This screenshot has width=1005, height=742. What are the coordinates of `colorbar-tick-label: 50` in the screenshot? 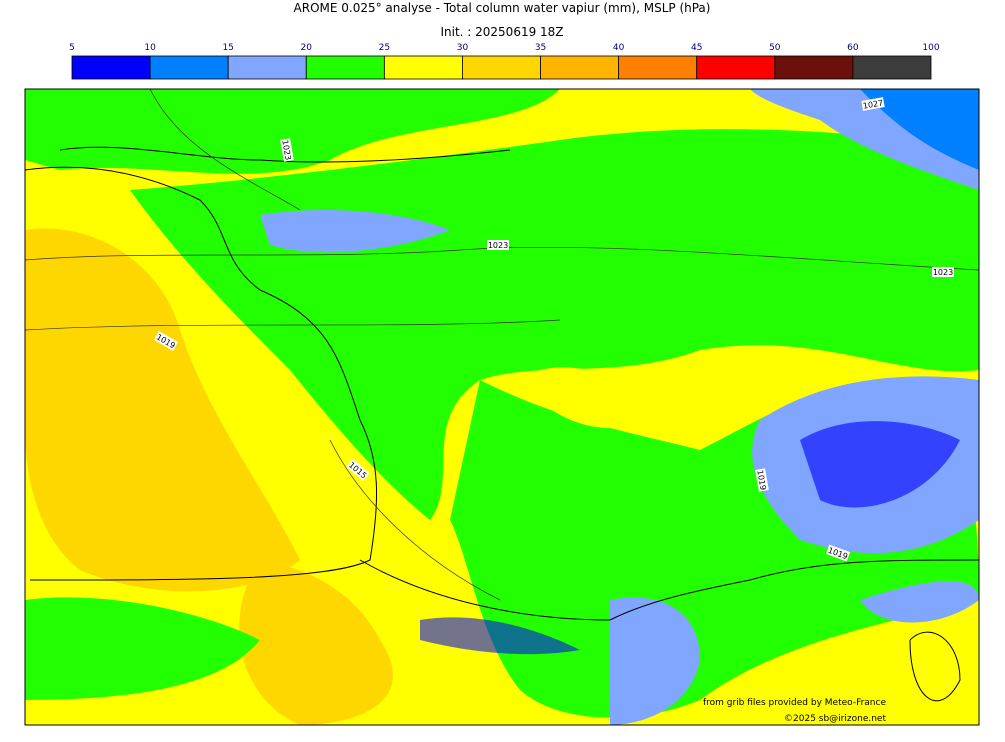 It's located at (775, 48).